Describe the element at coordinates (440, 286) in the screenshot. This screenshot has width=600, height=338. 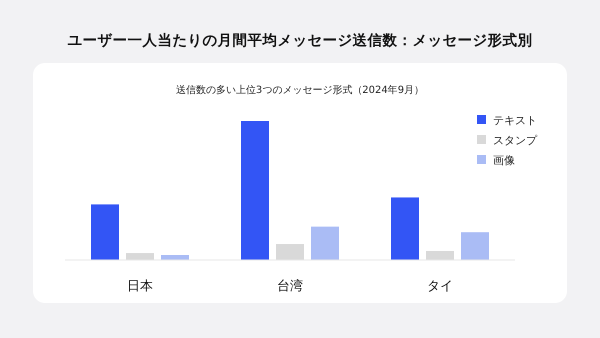
I see `x-tick-label: タイ` at that location.